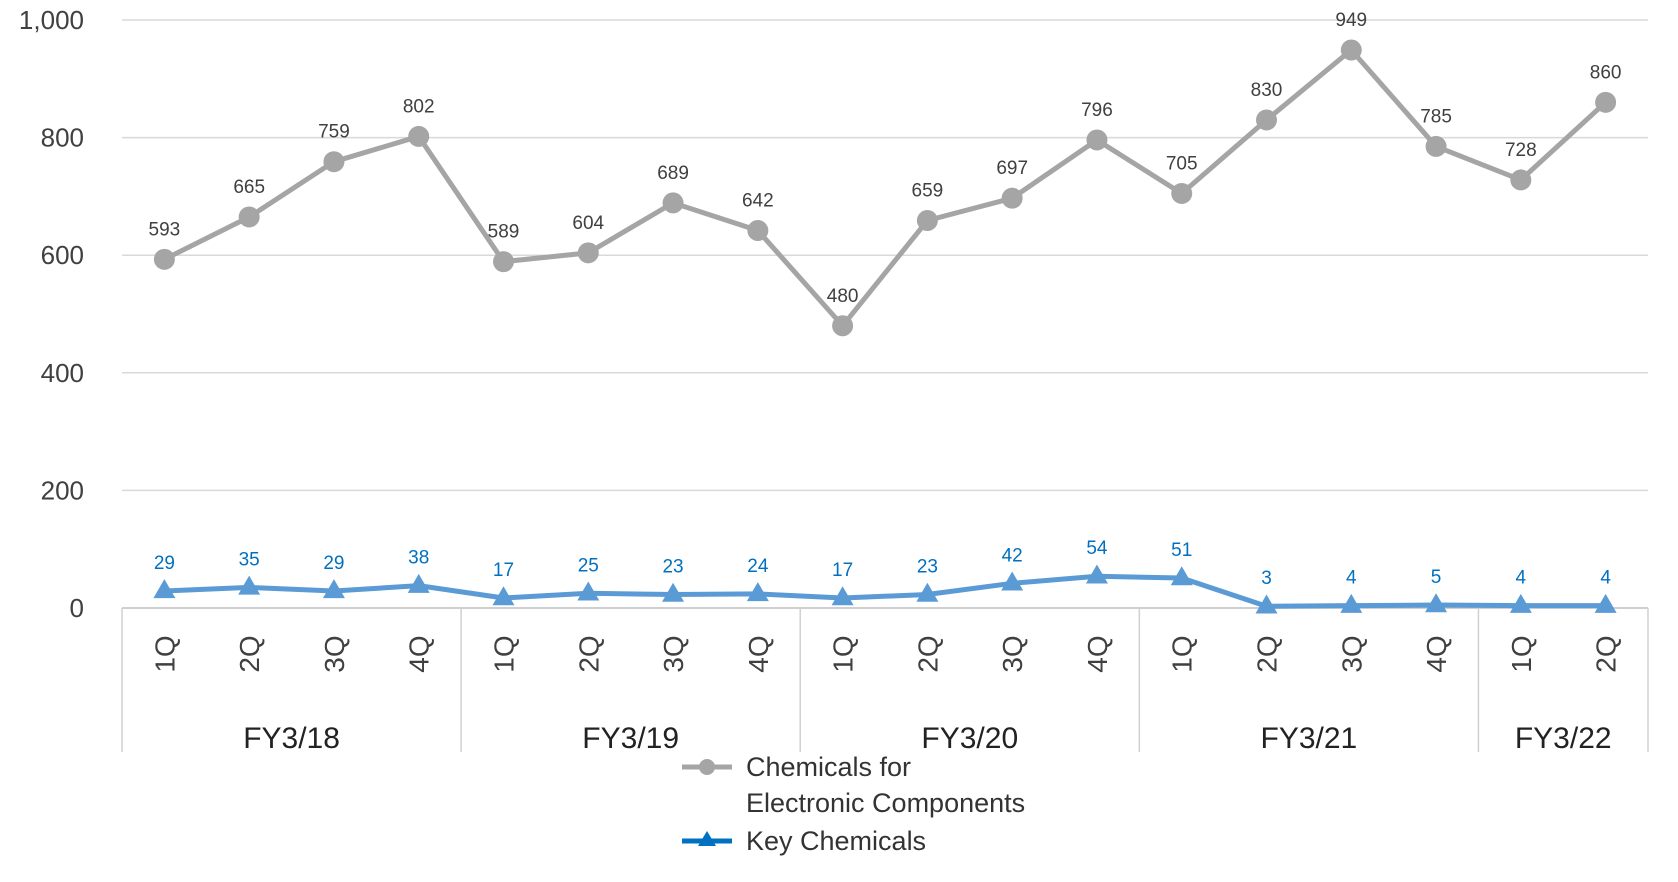 The height and width of the screenshot is (882, 1678). What do you see at coordinates (419, 106) in the screenshot?
I see `data-label: 802` at bounding box center [419, 106].